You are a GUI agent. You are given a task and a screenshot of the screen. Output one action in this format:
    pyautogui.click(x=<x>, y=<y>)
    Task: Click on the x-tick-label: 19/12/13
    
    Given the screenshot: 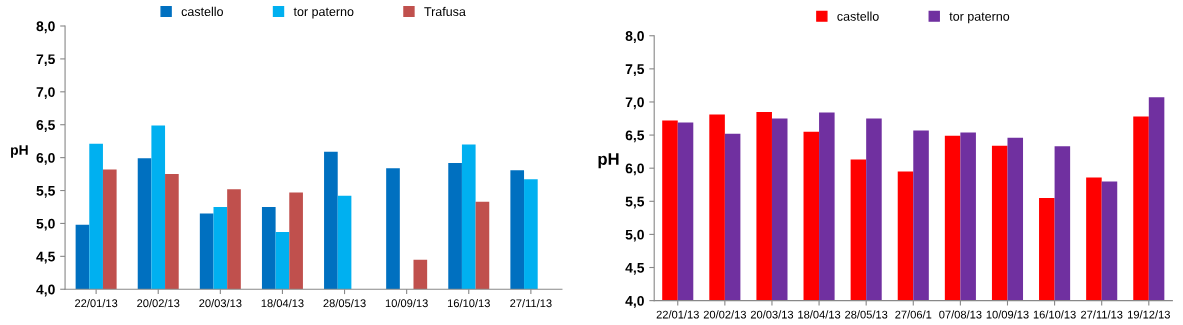 What is the action you would take?
    pyautogui.click(x=1149, y=314)
    